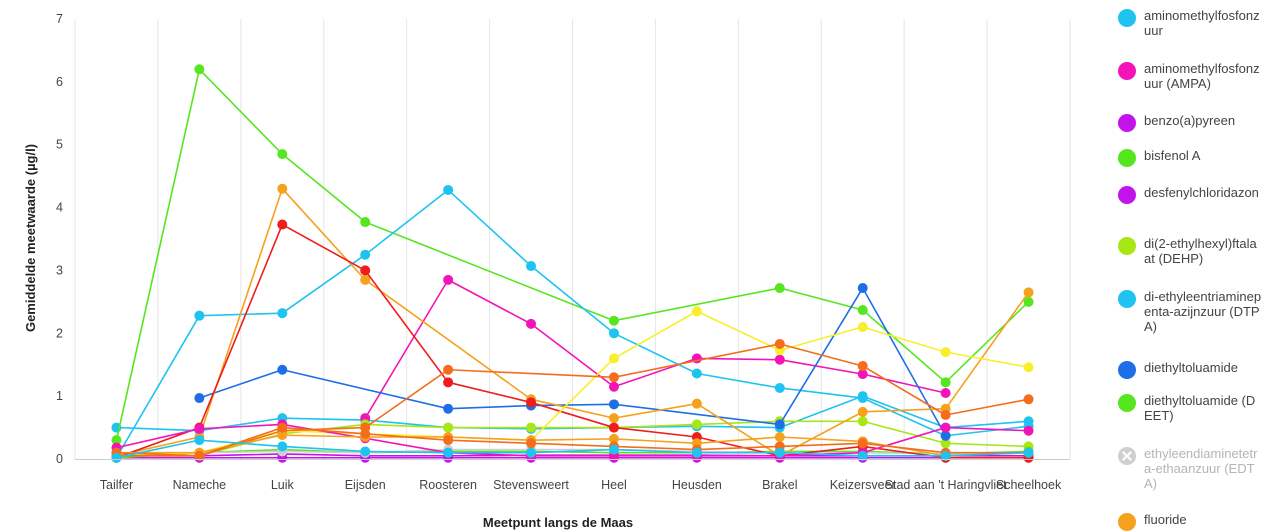  Describe the element at coordinates (1193, 468) in the screenshot. I see `legend-item: ethyleendiaminetetra-ethaanzuur (EDTA)` at that location.